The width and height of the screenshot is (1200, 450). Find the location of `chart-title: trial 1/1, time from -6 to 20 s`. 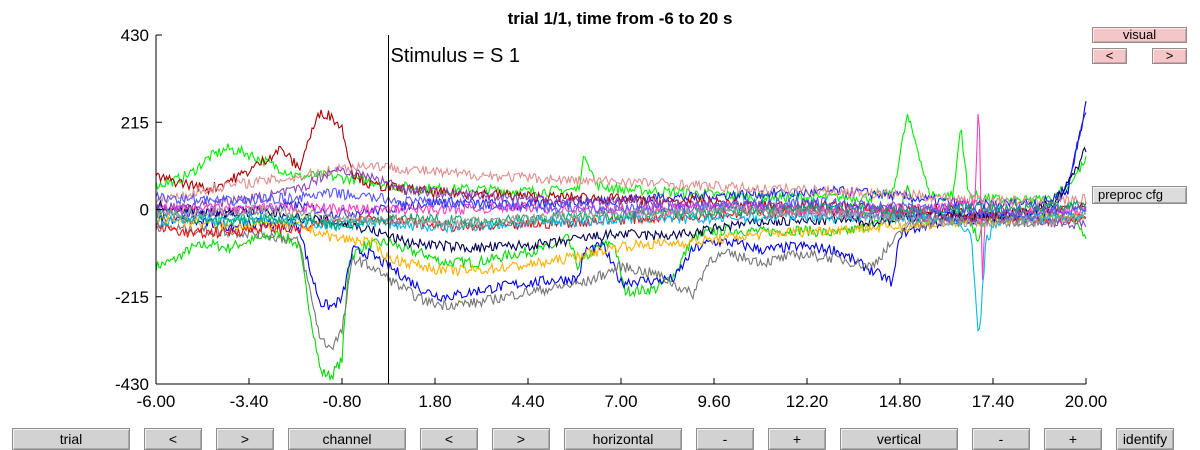

chart-title: trial 1/1, time from -6 to 20 s is located at coordinates (620, 18).